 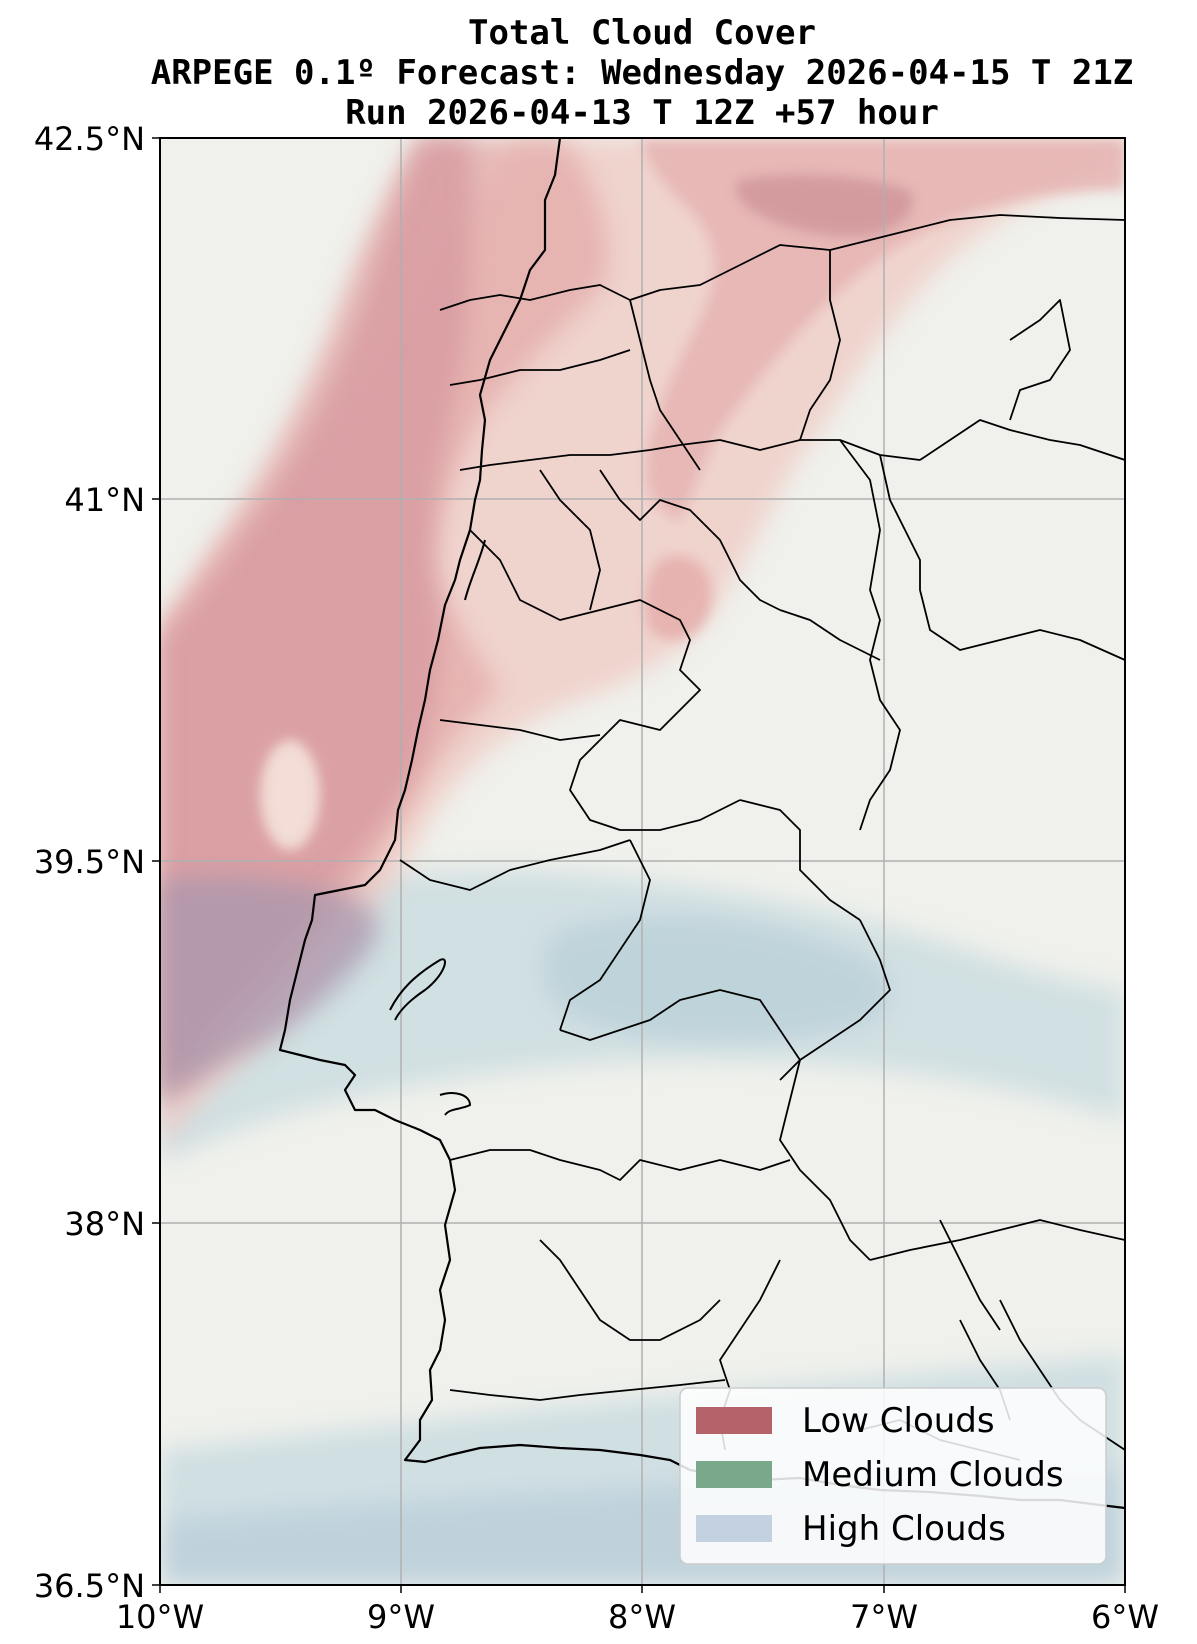 I want to click on legend-box, so click(x=893, y=1476).